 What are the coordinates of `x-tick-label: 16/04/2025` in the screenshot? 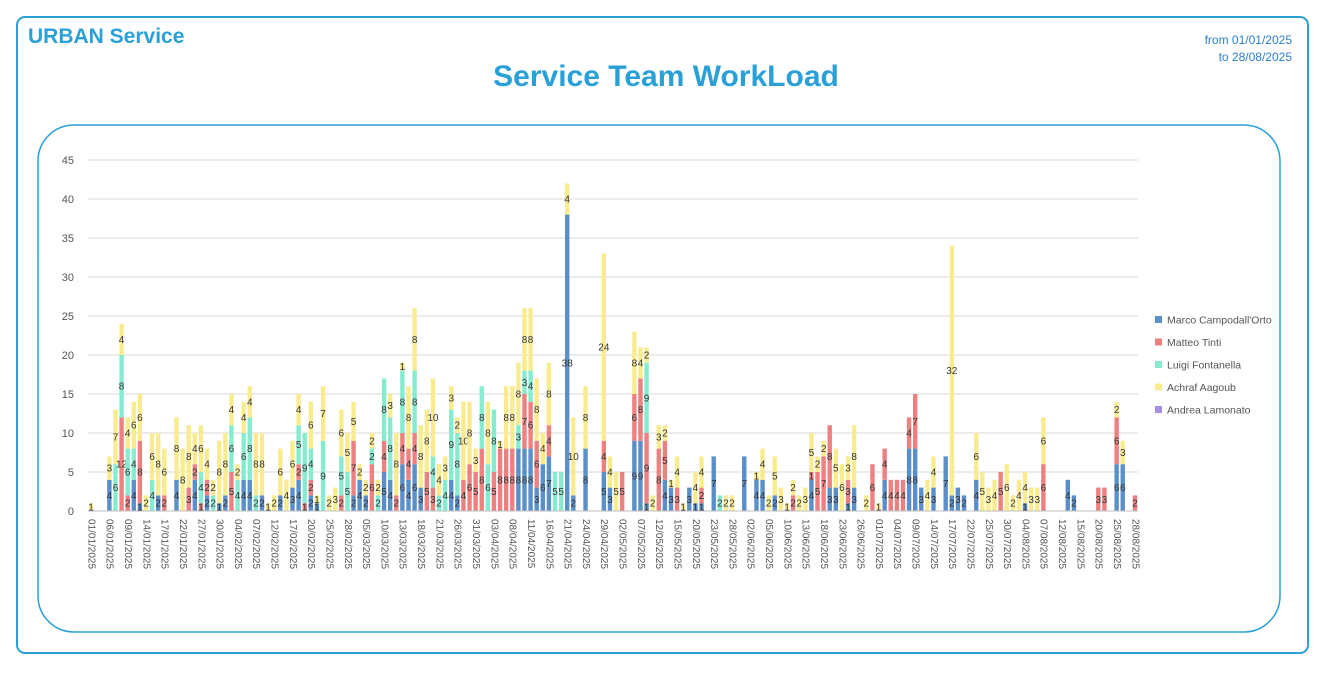 It's located at (548, 544).